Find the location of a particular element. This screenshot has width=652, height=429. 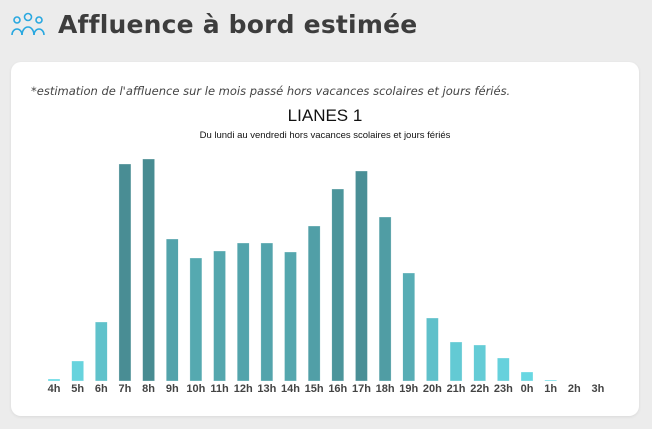

page-header: Affluence à bord estimée is located at coordinates (213, 24).